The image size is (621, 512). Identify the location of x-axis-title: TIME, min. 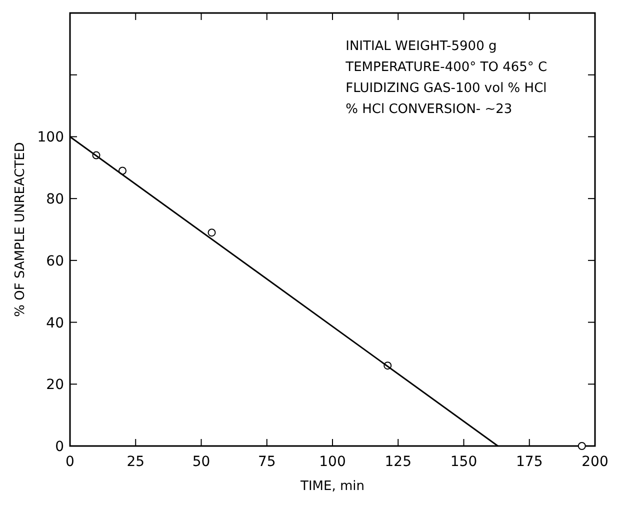
(332, 486).